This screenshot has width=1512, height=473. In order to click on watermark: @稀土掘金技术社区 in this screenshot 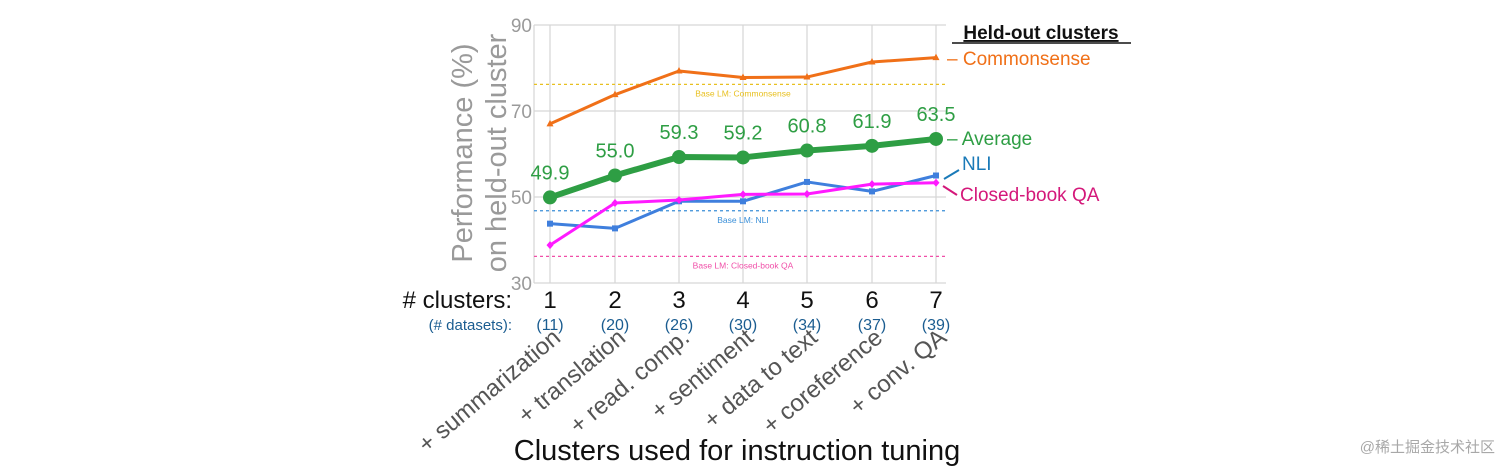, I will do `click(1427, 447)`.